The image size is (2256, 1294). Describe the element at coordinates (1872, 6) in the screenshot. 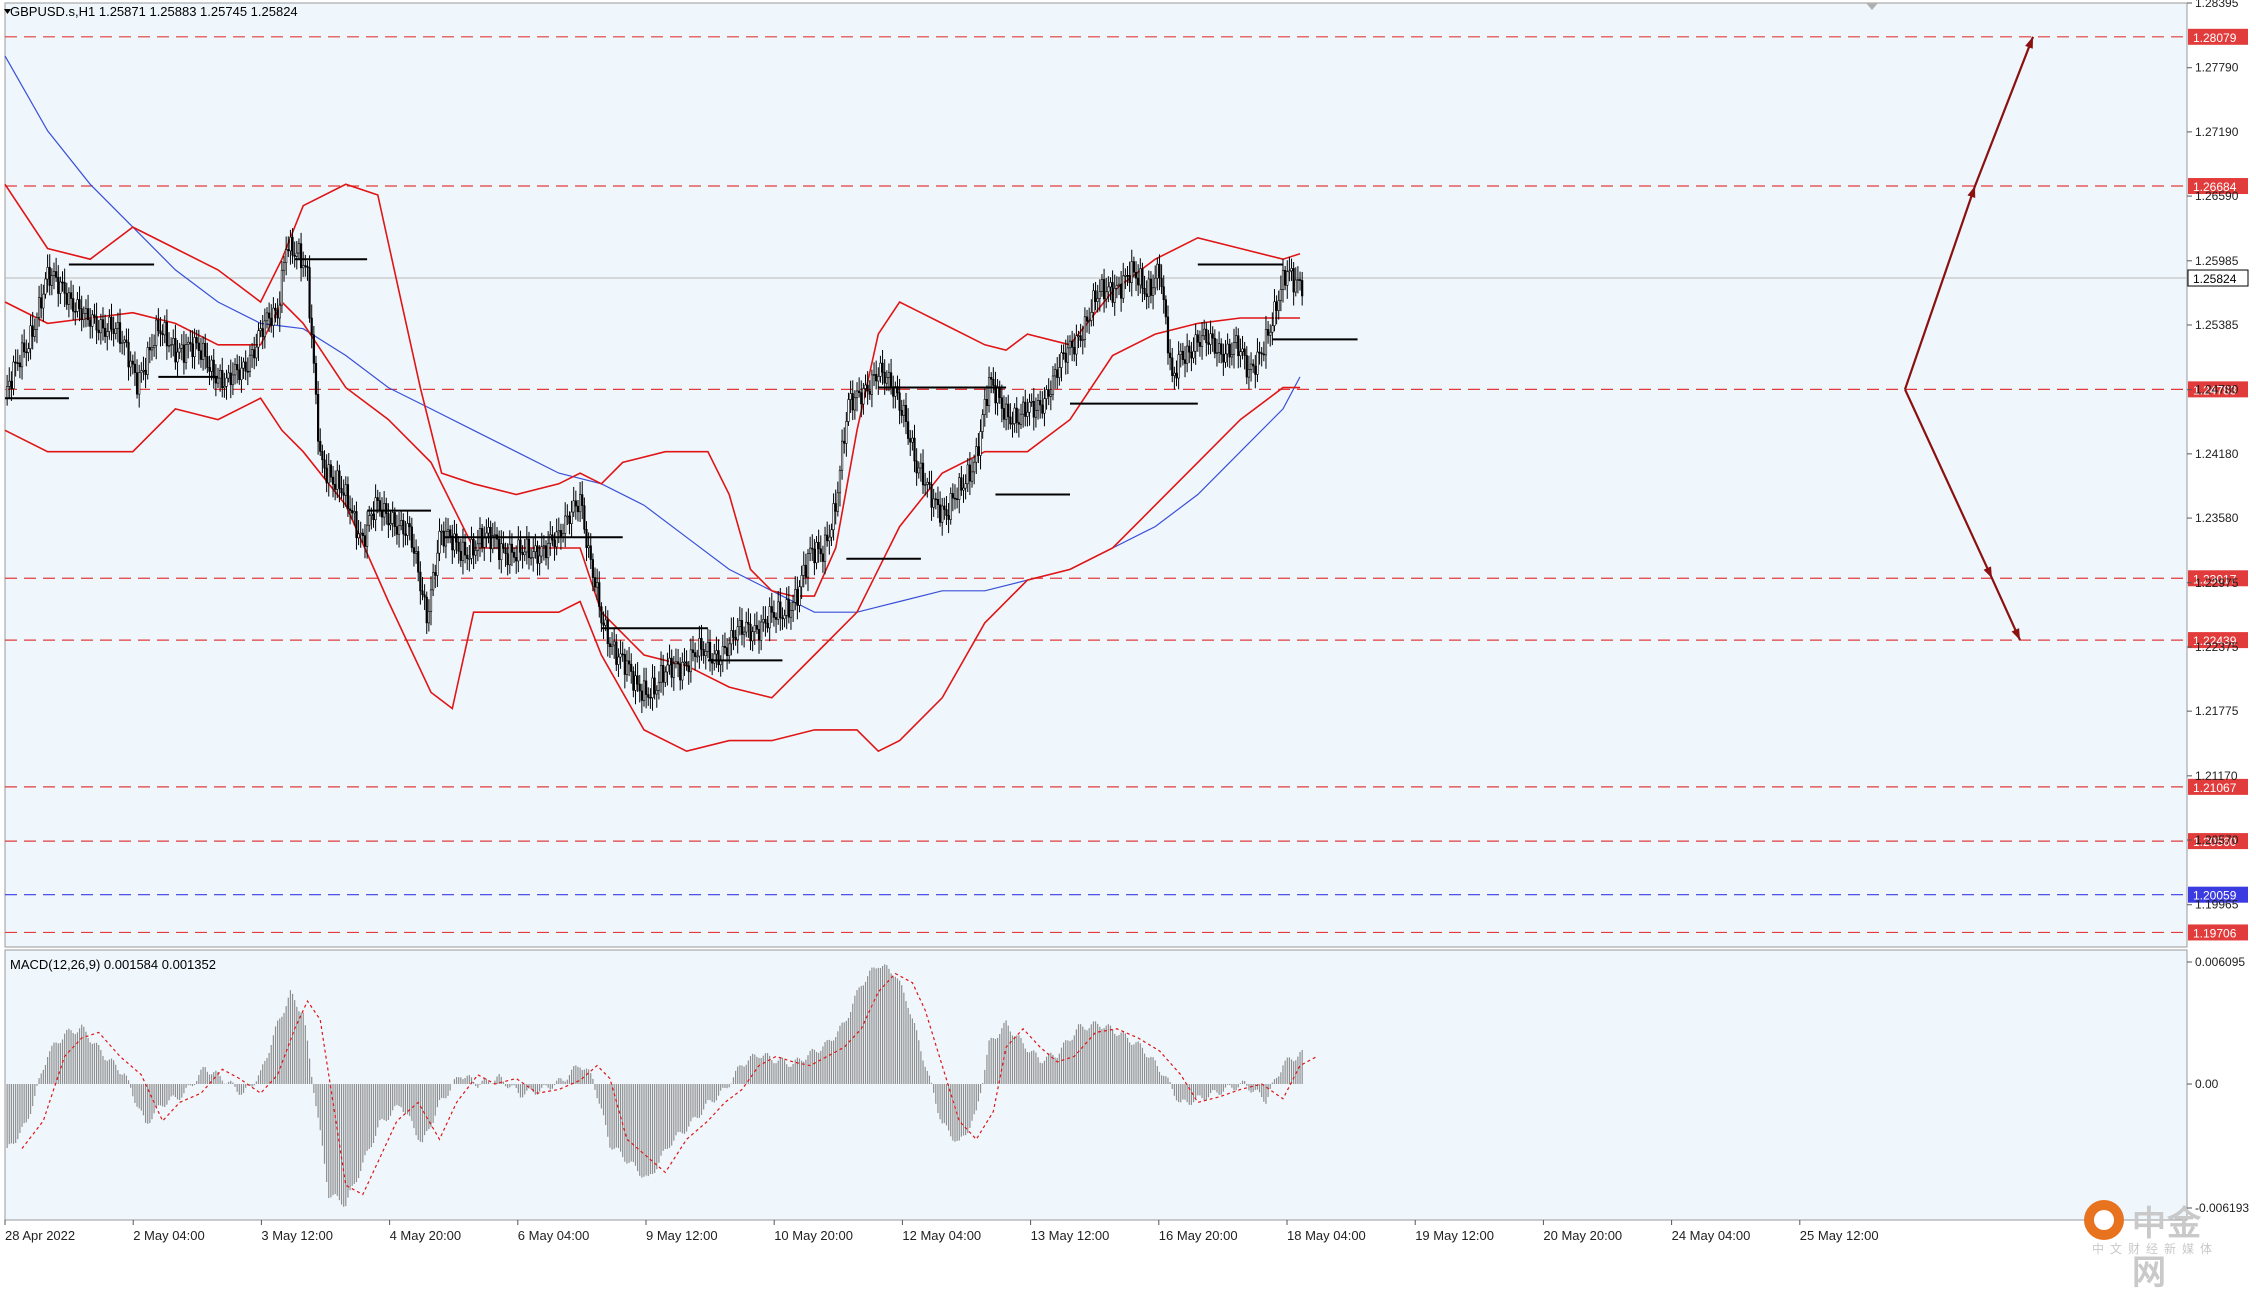

I see `collapse-triangle-icon` at that location.